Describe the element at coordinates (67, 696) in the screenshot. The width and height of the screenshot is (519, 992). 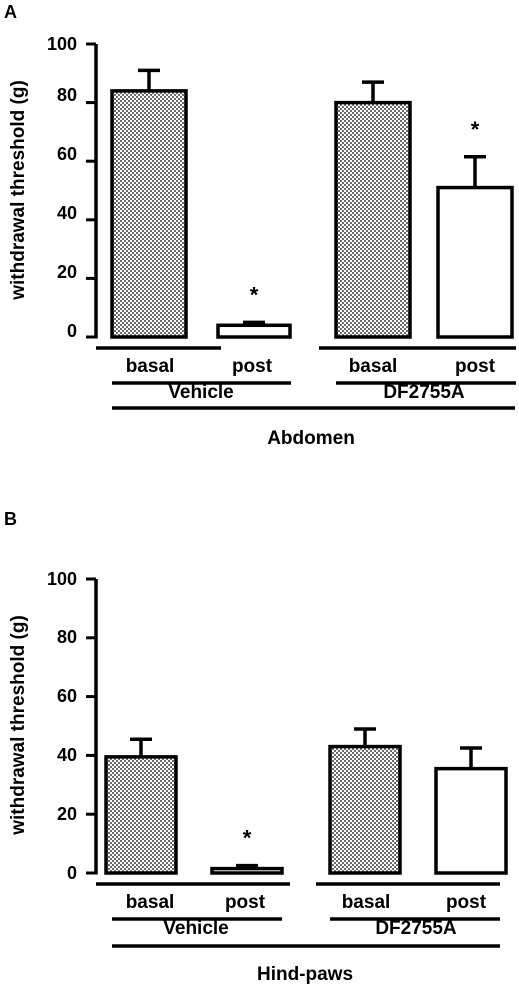
I see `panel-b-ytick-label: 60` at that location.